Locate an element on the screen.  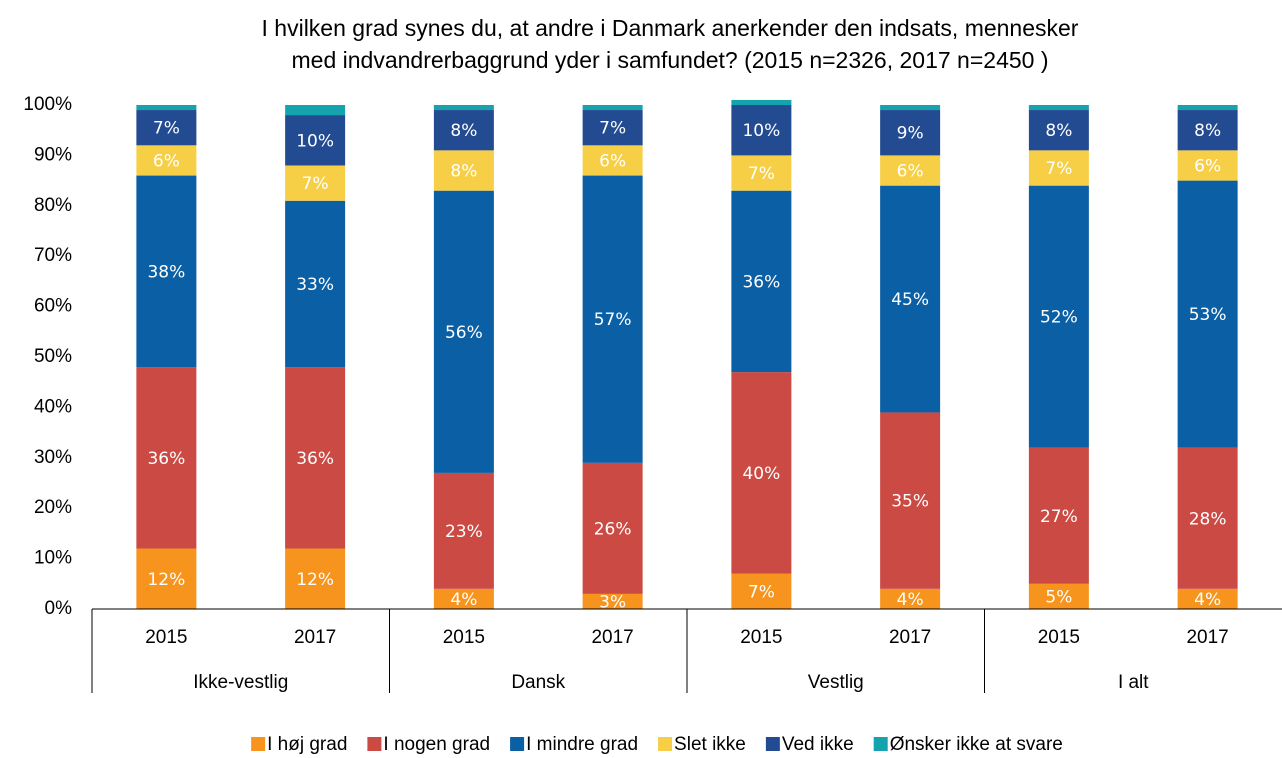
legend-label: I nogen grad is located at coordinates (436, 744).